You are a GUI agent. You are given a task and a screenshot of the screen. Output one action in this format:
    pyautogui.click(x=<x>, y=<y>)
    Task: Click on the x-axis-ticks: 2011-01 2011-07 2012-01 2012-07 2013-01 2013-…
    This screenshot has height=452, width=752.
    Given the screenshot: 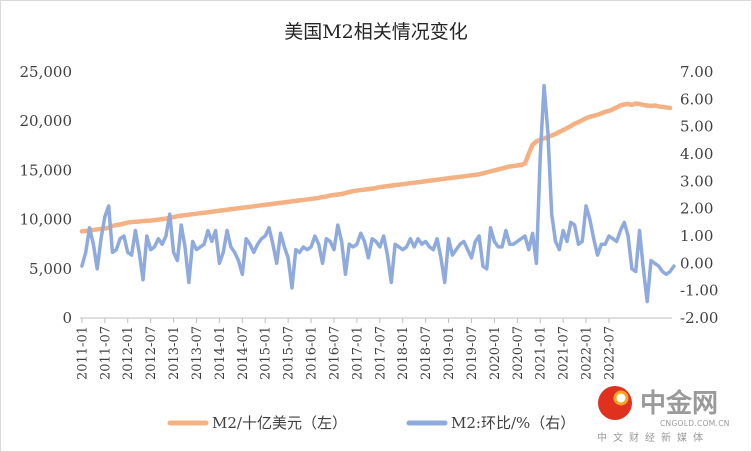 What is the action you would take?
    pyautogui.click(x=346, y=349)
    